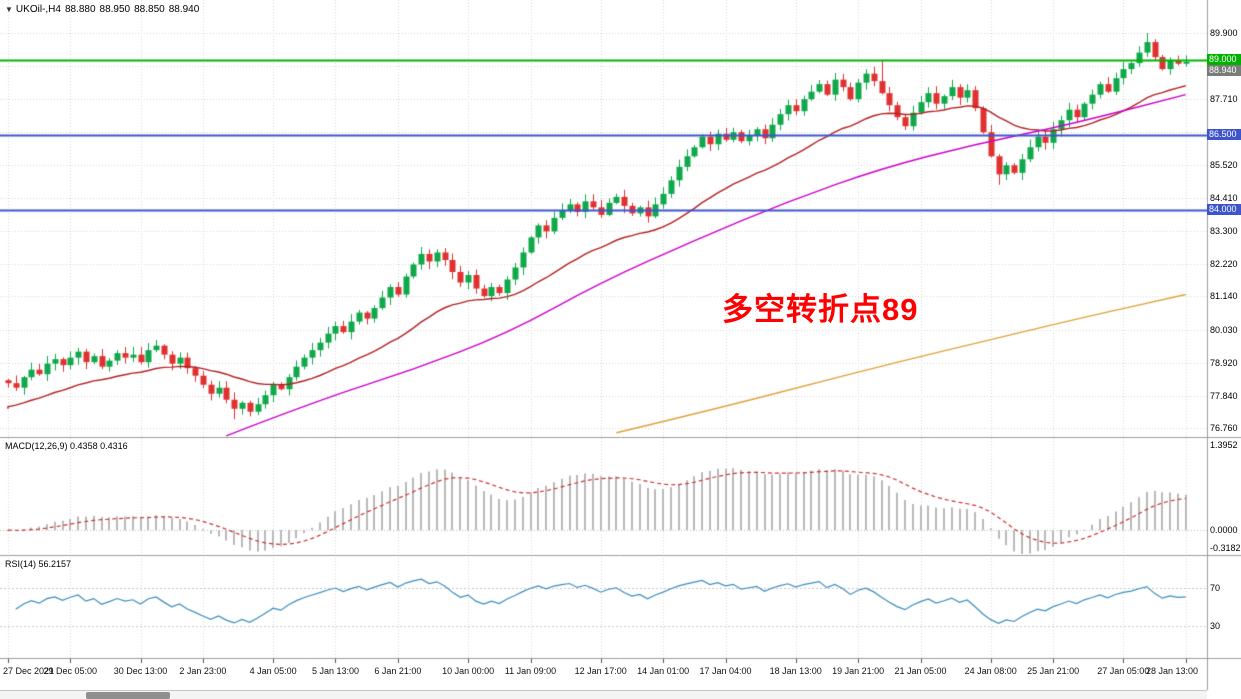 The image size is (1241, 699). What do you see at coordinates (21, 564) in the screenshot?
I see `rsi-name: RSI(14)` at bounding box center [21, 564].